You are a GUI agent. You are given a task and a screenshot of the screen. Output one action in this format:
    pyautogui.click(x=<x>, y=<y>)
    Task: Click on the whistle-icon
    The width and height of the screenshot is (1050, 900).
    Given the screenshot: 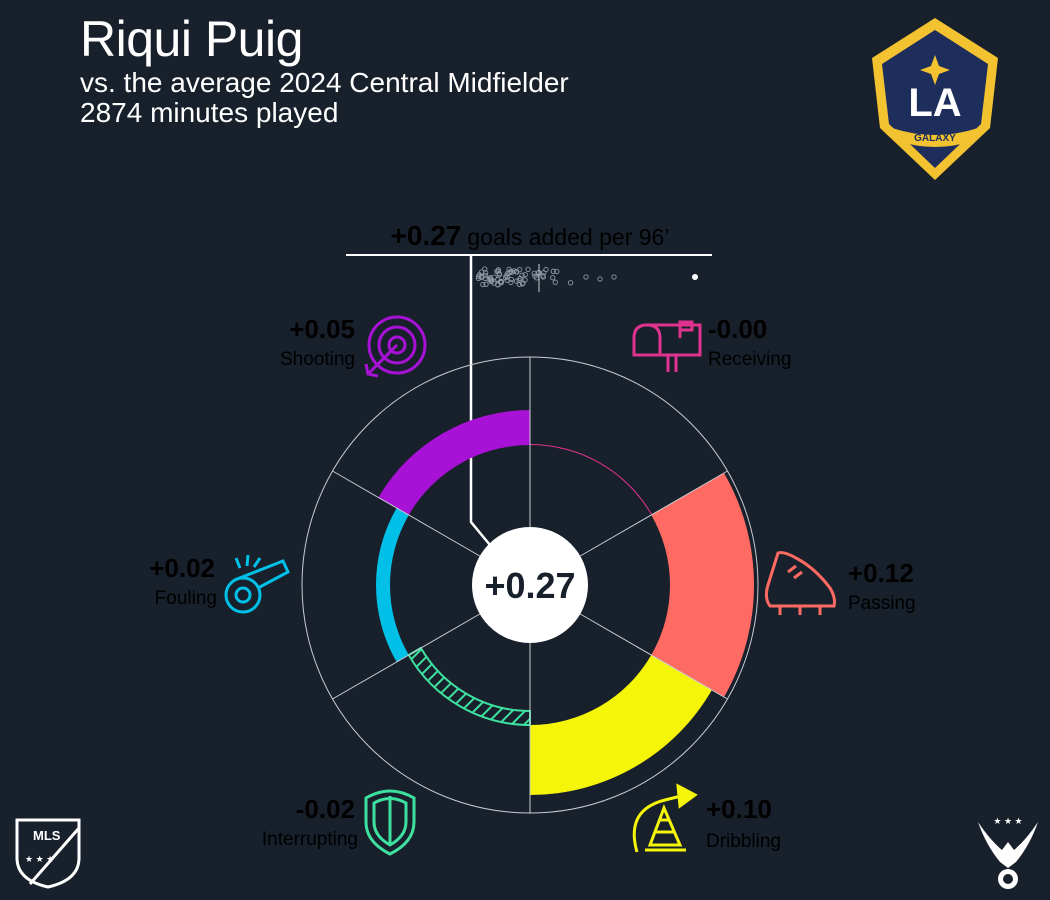 What is the action you would take?
    pyautogui.click(x=257, y=584)
    